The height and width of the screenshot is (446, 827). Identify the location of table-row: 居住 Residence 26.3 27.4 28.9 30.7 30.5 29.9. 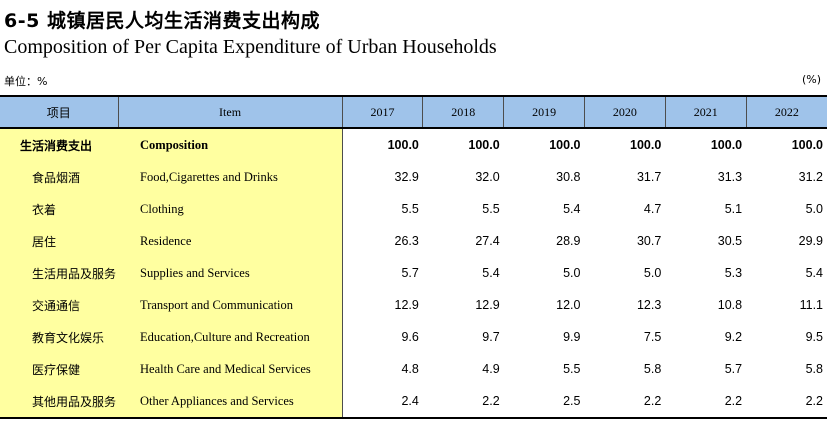
(413, 241).